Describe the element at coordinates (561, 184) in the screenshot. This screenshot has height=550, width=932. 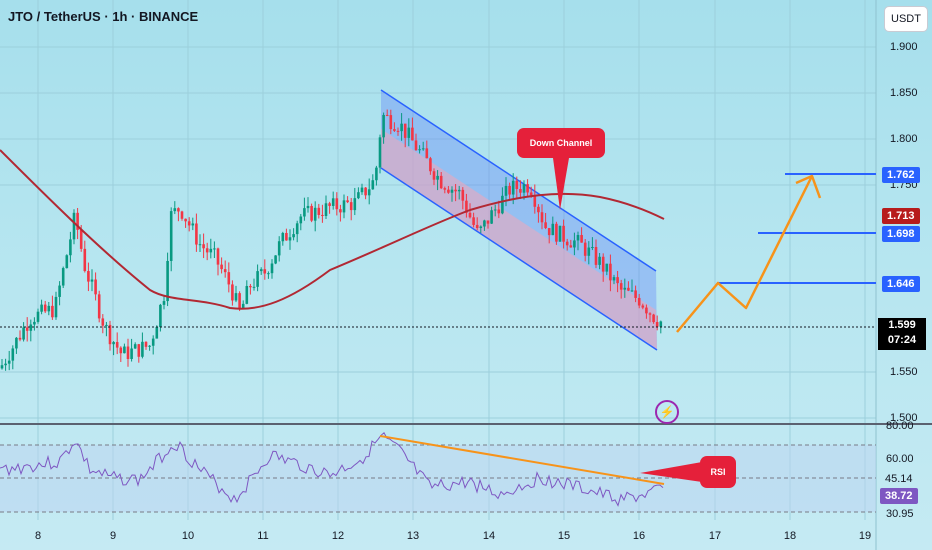
I see `down-channel-pointer` at that location.